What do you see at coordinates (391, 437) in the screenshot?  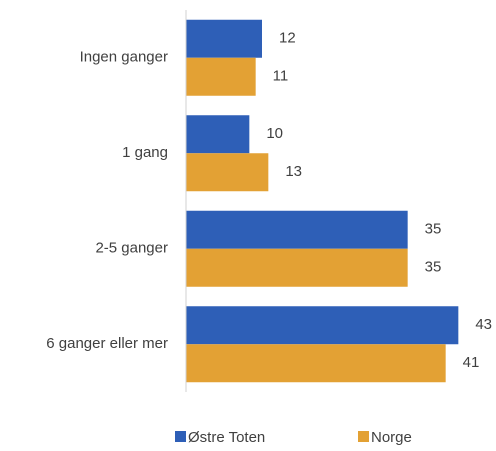 I see `legend-label: Norge` at bounding box center [391, 437].